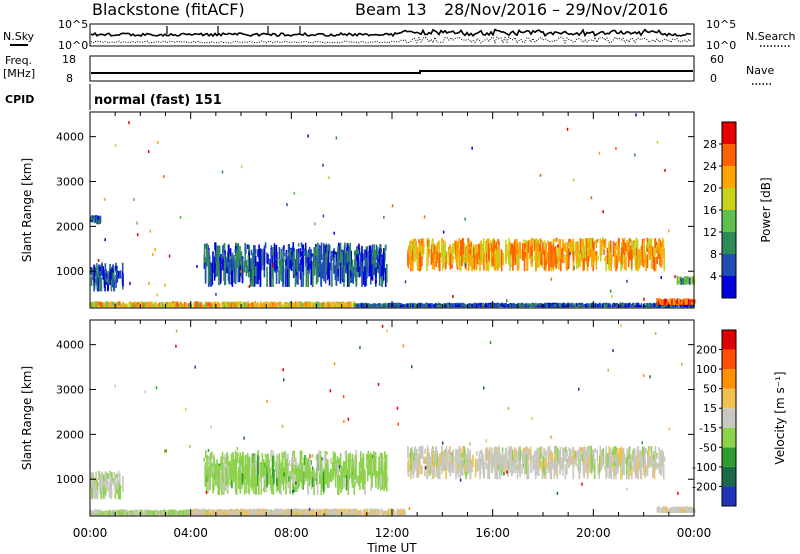 The image size is (800, 554). What do you see at coordinates (70, 271) in the screenshot?
I see `y-tick-label: 1000` at bounding box center [70, 271].